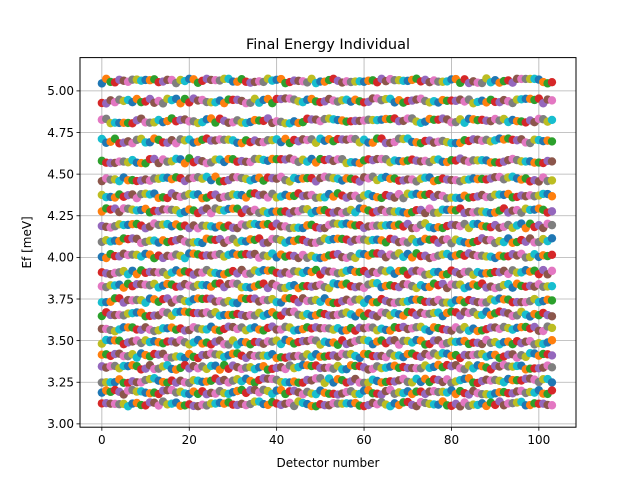 Image resolution: width=640 pixels, height=480 pixels. I want to click on x-tick-label: 40, so click(276, 440).